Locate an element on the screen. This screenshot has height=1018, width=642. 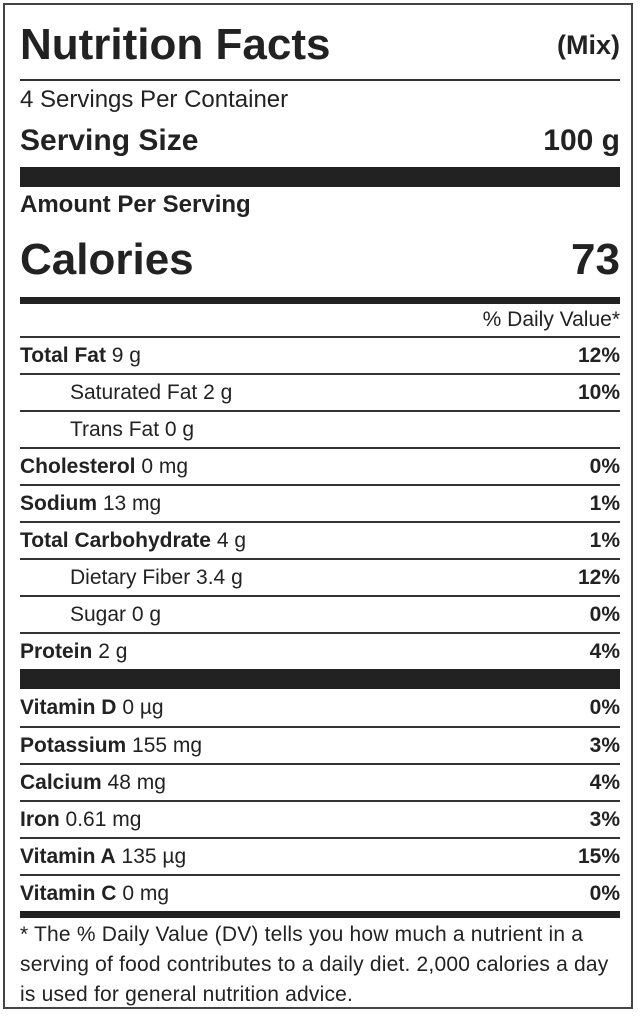
nutrient-name: Protein is located at coordinates (56, 651).